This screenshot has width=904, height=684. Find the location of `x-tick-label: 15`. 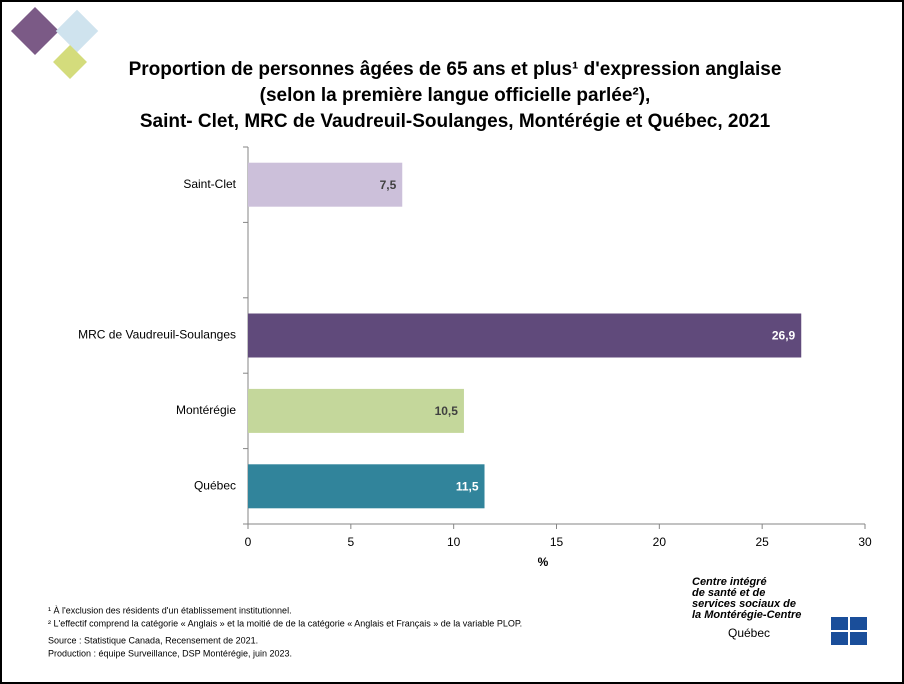

x-tick-label: 15 is located at coordinates (557, 542).